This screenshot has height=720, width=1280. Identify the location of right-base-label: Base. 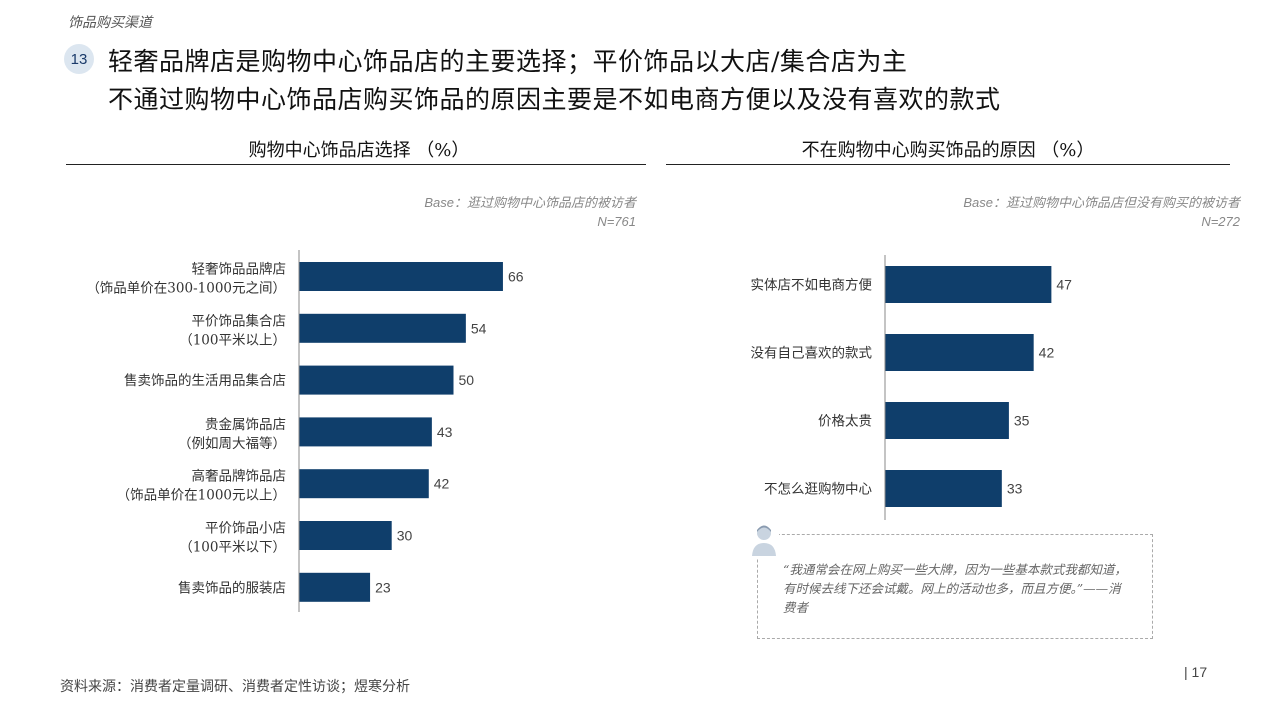
(978, 202).